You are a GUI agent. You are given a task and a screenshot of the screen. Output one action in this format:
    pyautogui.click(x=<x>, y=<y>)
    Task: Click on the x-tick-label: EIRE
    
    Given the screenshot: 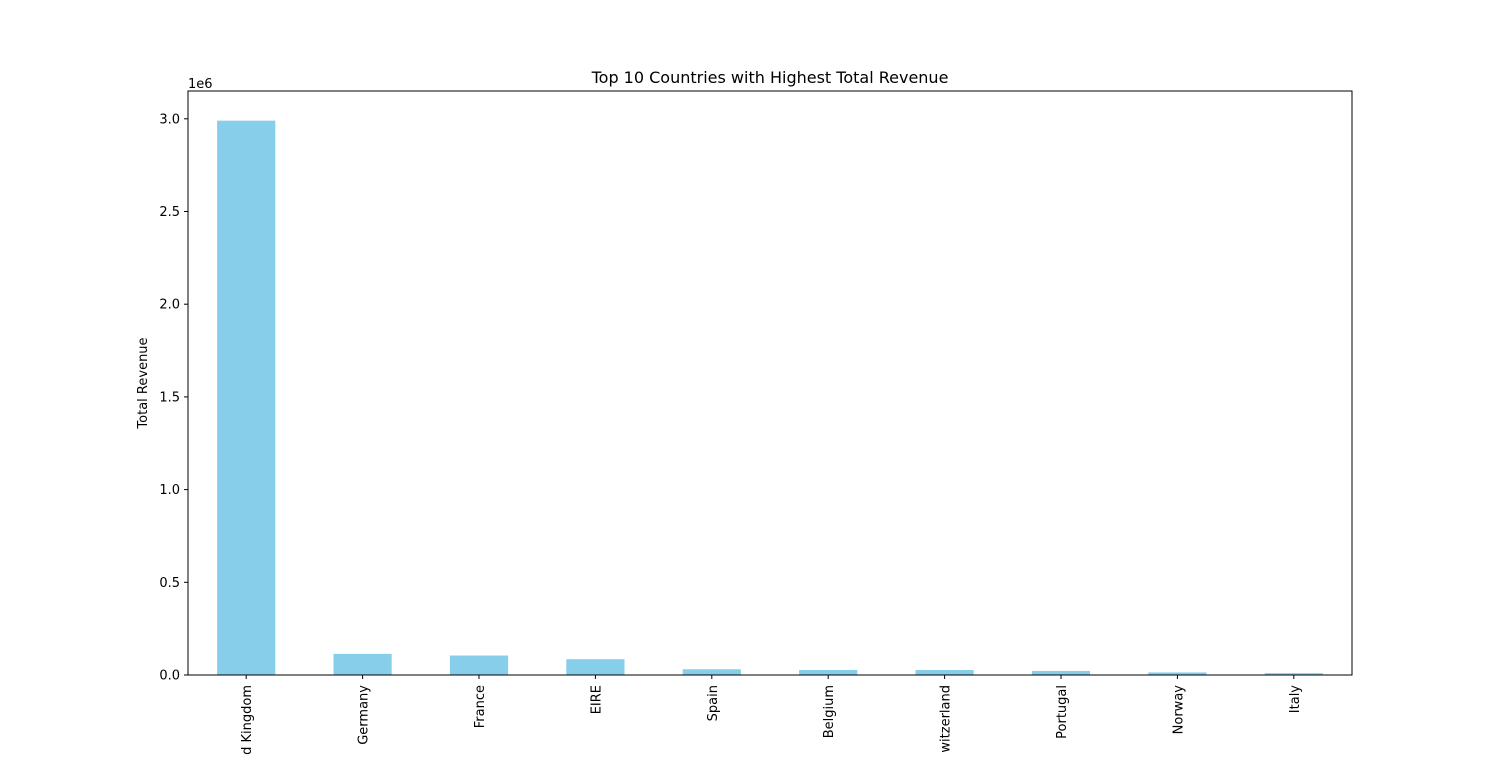 What is the action you would take?
    pyautogui.click(x=596, y=699)
    